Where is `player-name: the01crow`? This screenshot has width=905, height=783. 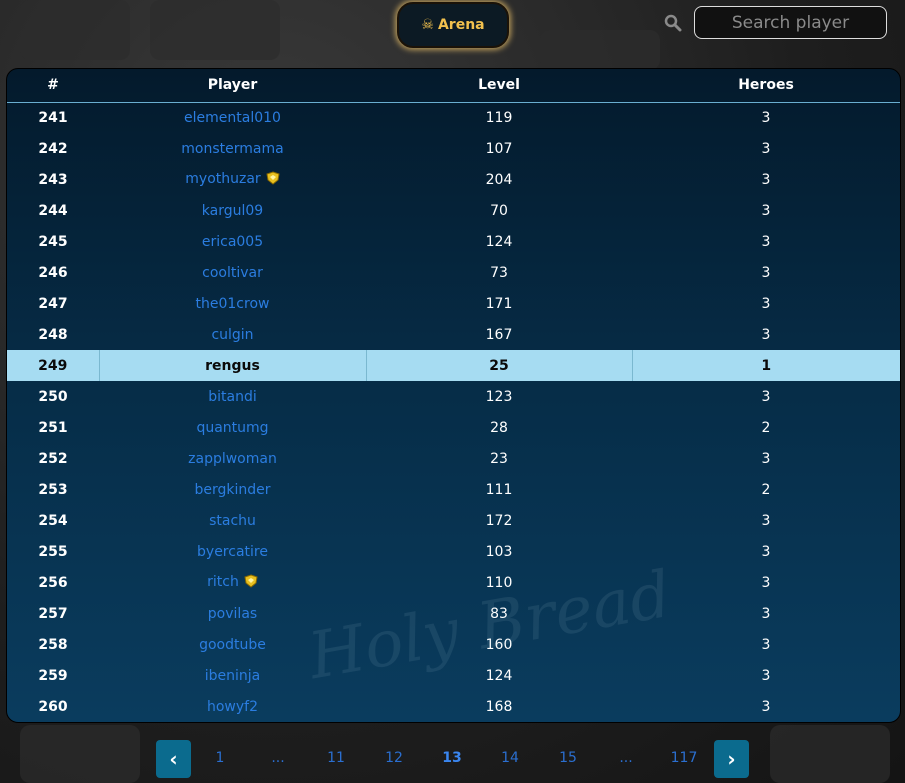 player-name: the01crow is located at coordinates (232, 303).